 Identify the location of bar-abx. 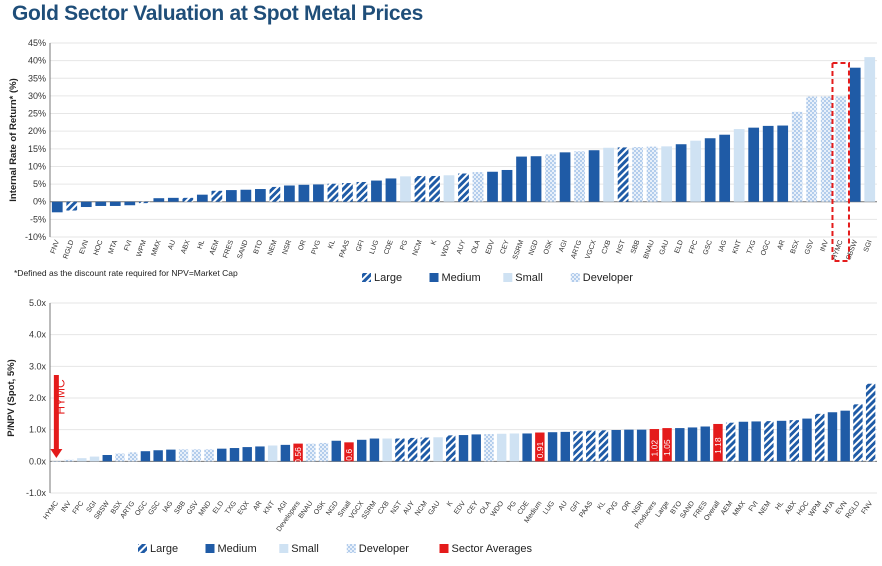
(794, 441).